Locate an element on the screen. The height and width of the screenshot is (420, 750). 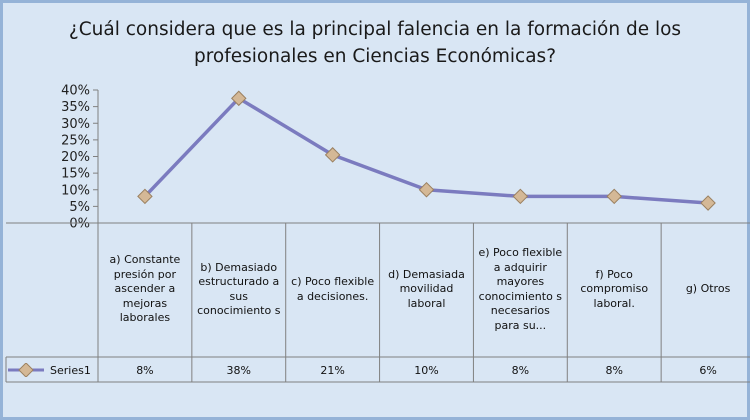
y-tick-label: 25% is located at coordinates (75, 140).